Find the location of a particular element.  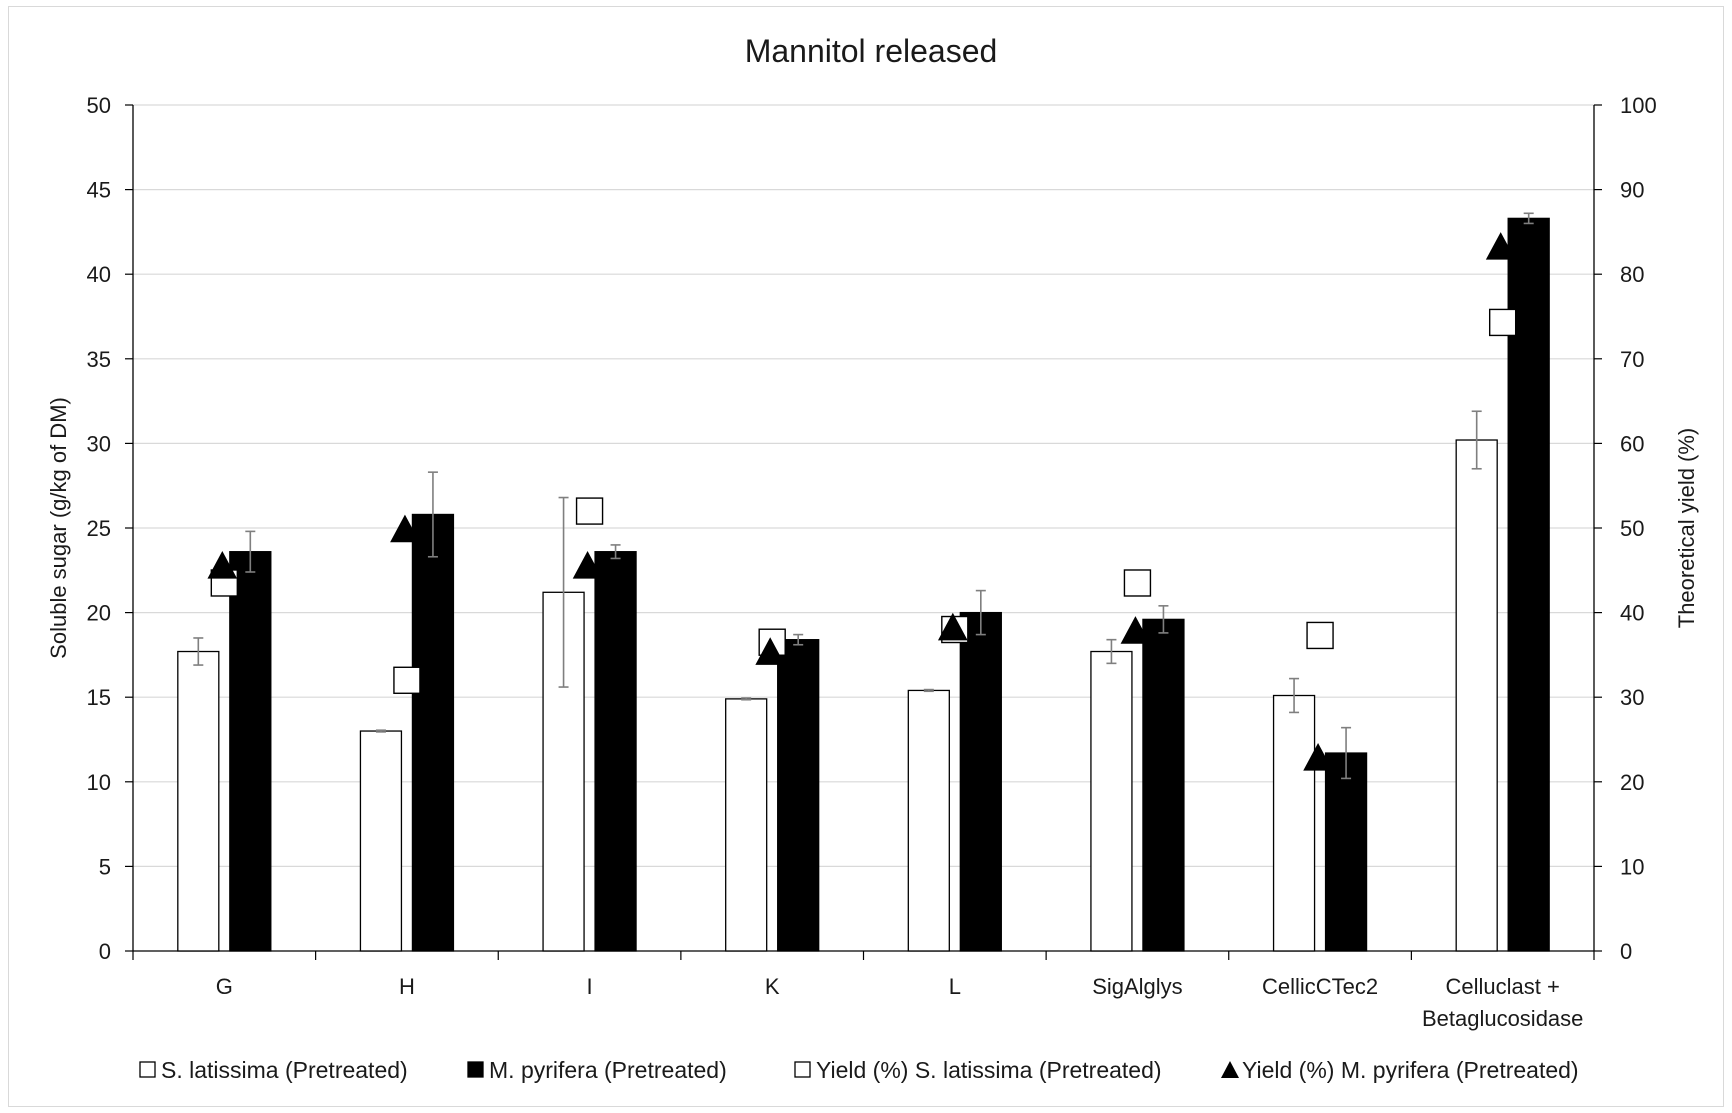

category-label: K is located at coordinates (772, 986).